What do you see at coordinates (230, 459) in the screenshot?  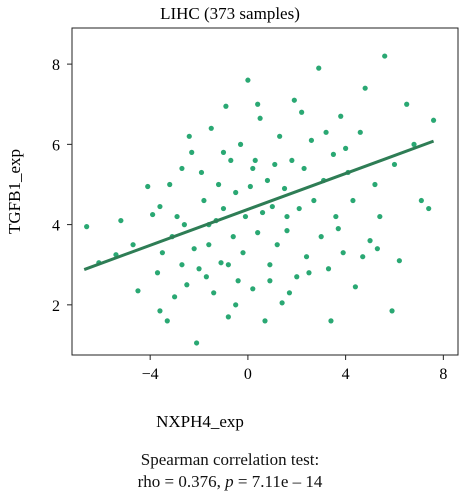 I see `caption-line-1: Spearman correlation test:` at bounding box center [230, 459].